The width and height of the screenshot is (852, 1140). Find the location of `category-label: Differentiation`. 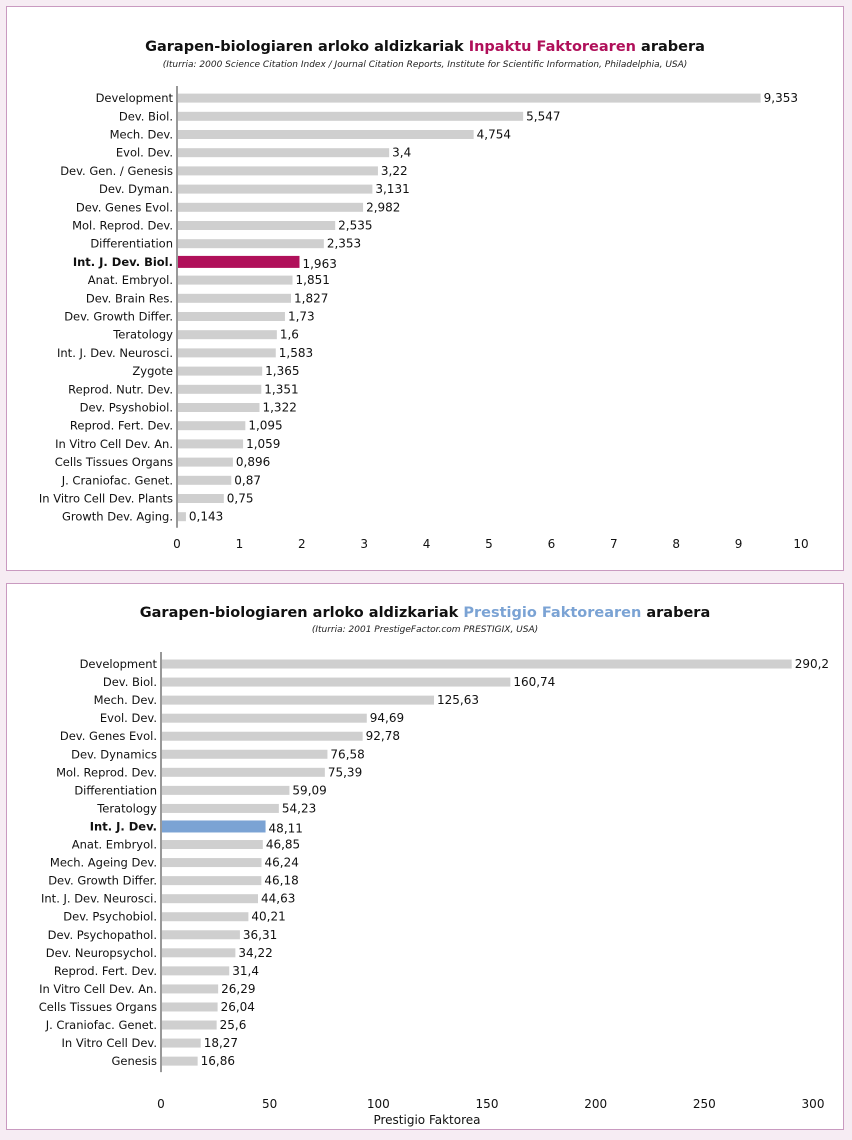

category-label: Differentiation is located at coordinates (115, 790).